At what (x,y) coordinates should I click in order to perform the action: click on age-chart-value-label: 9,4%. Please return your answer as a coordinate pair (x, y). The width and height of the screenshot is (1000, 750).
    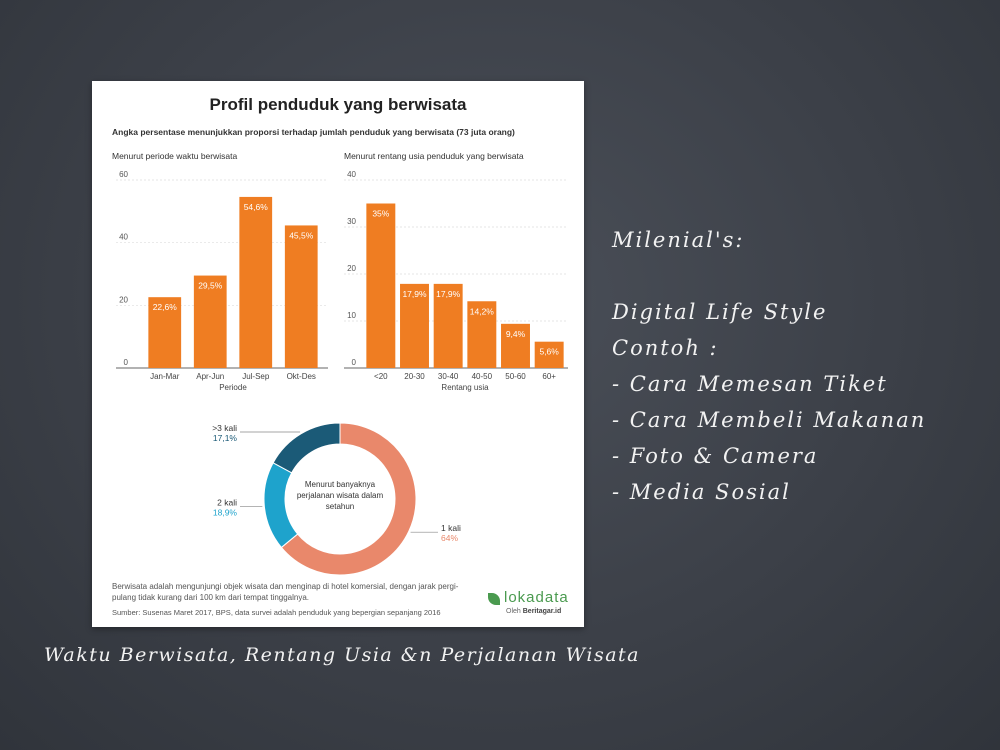
    Looking at the image, I should click on (516, 334).